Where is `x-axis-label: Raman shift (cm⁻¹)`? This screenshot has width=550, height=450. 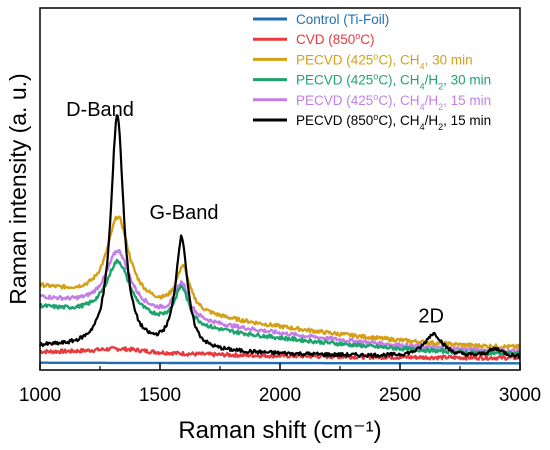 x-axis-label: Raman shift (cm⁻¹) is located at coordinates (279, 430).